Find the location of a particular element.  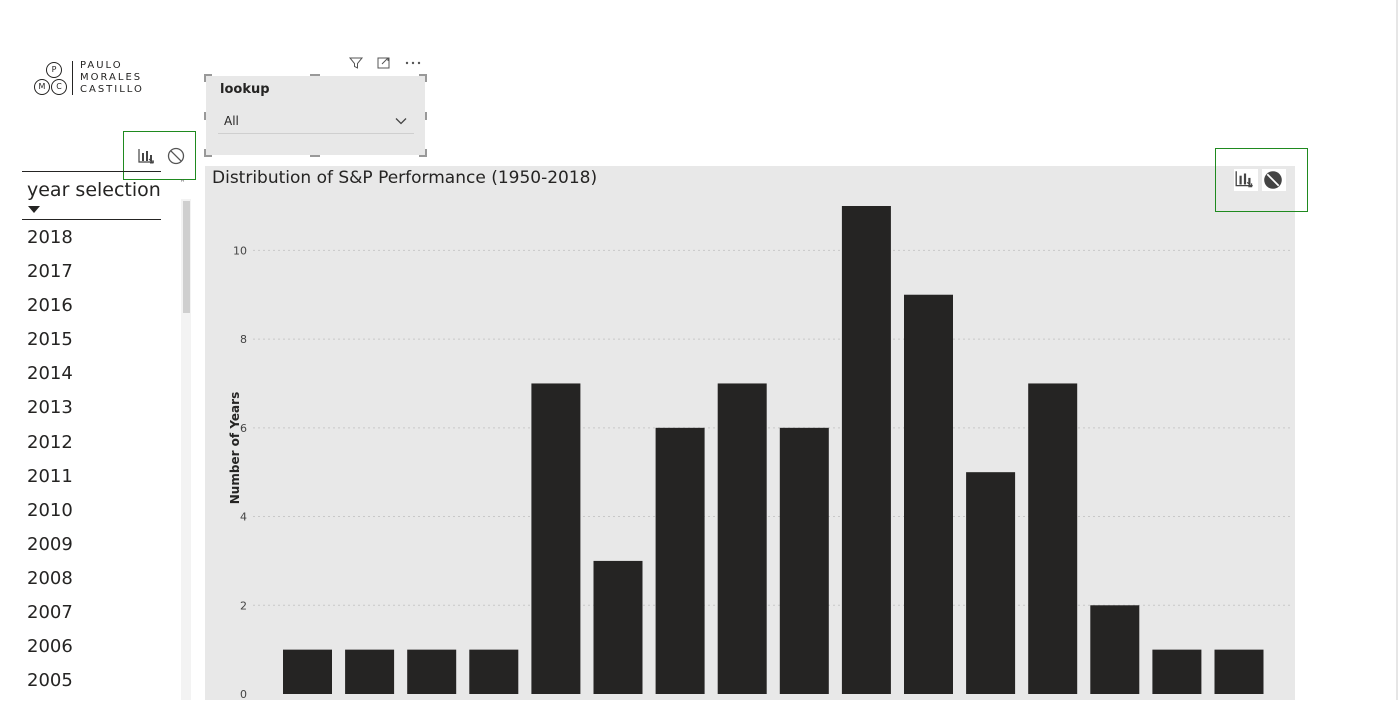

year-item: 2010 is located at coordinates (50, 510).